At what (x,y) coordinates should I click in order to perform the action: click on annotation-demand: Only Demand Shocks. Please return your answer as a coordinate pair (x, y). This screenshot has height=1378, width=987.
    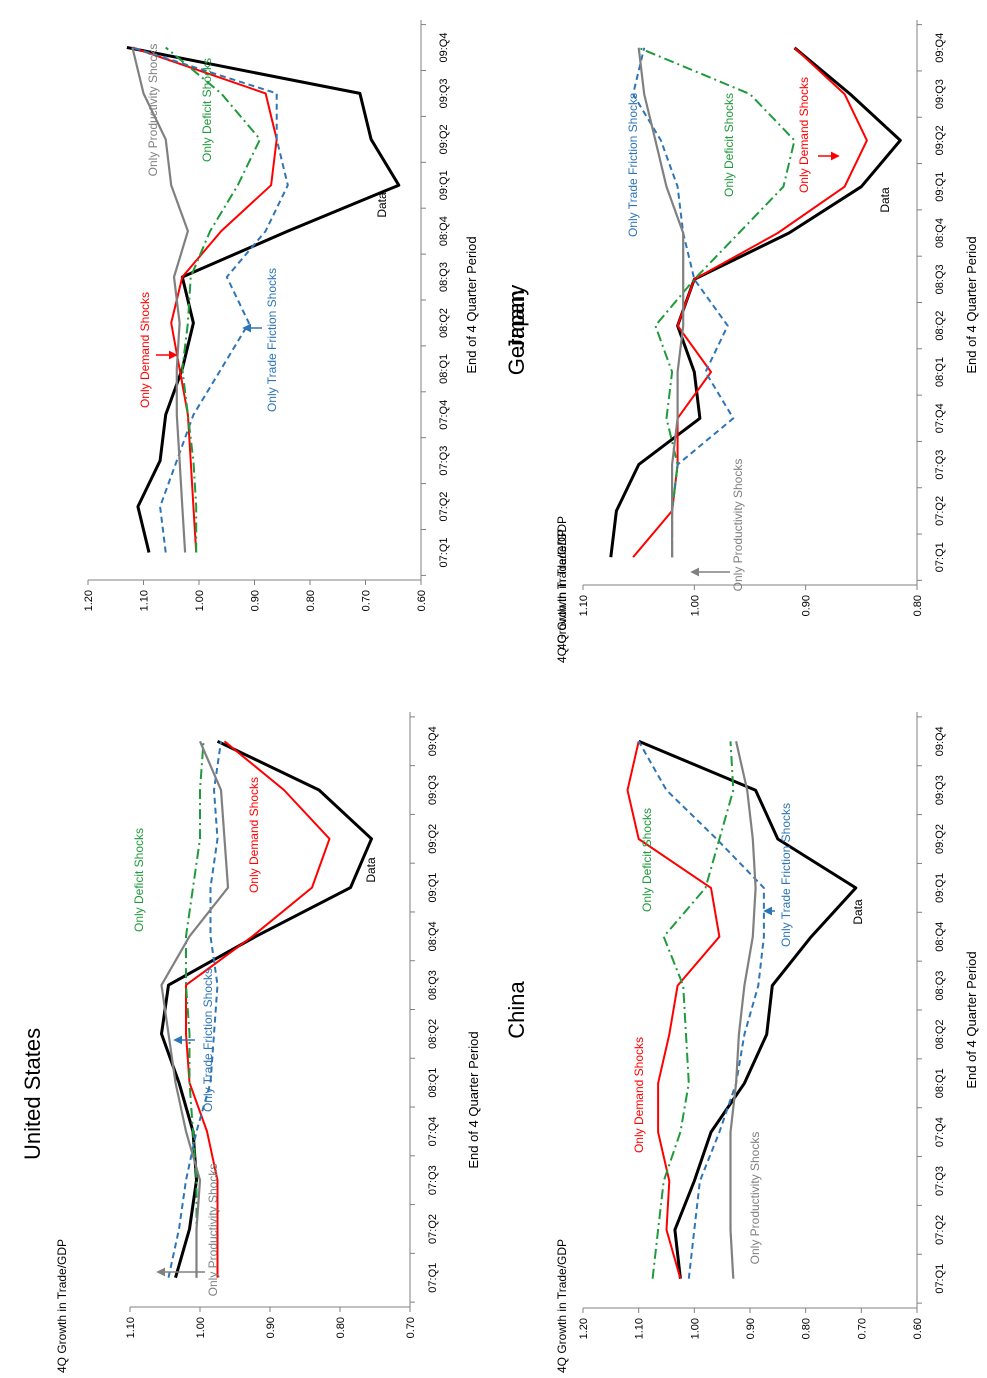
    Looking at the image, I should click on (804, 135).